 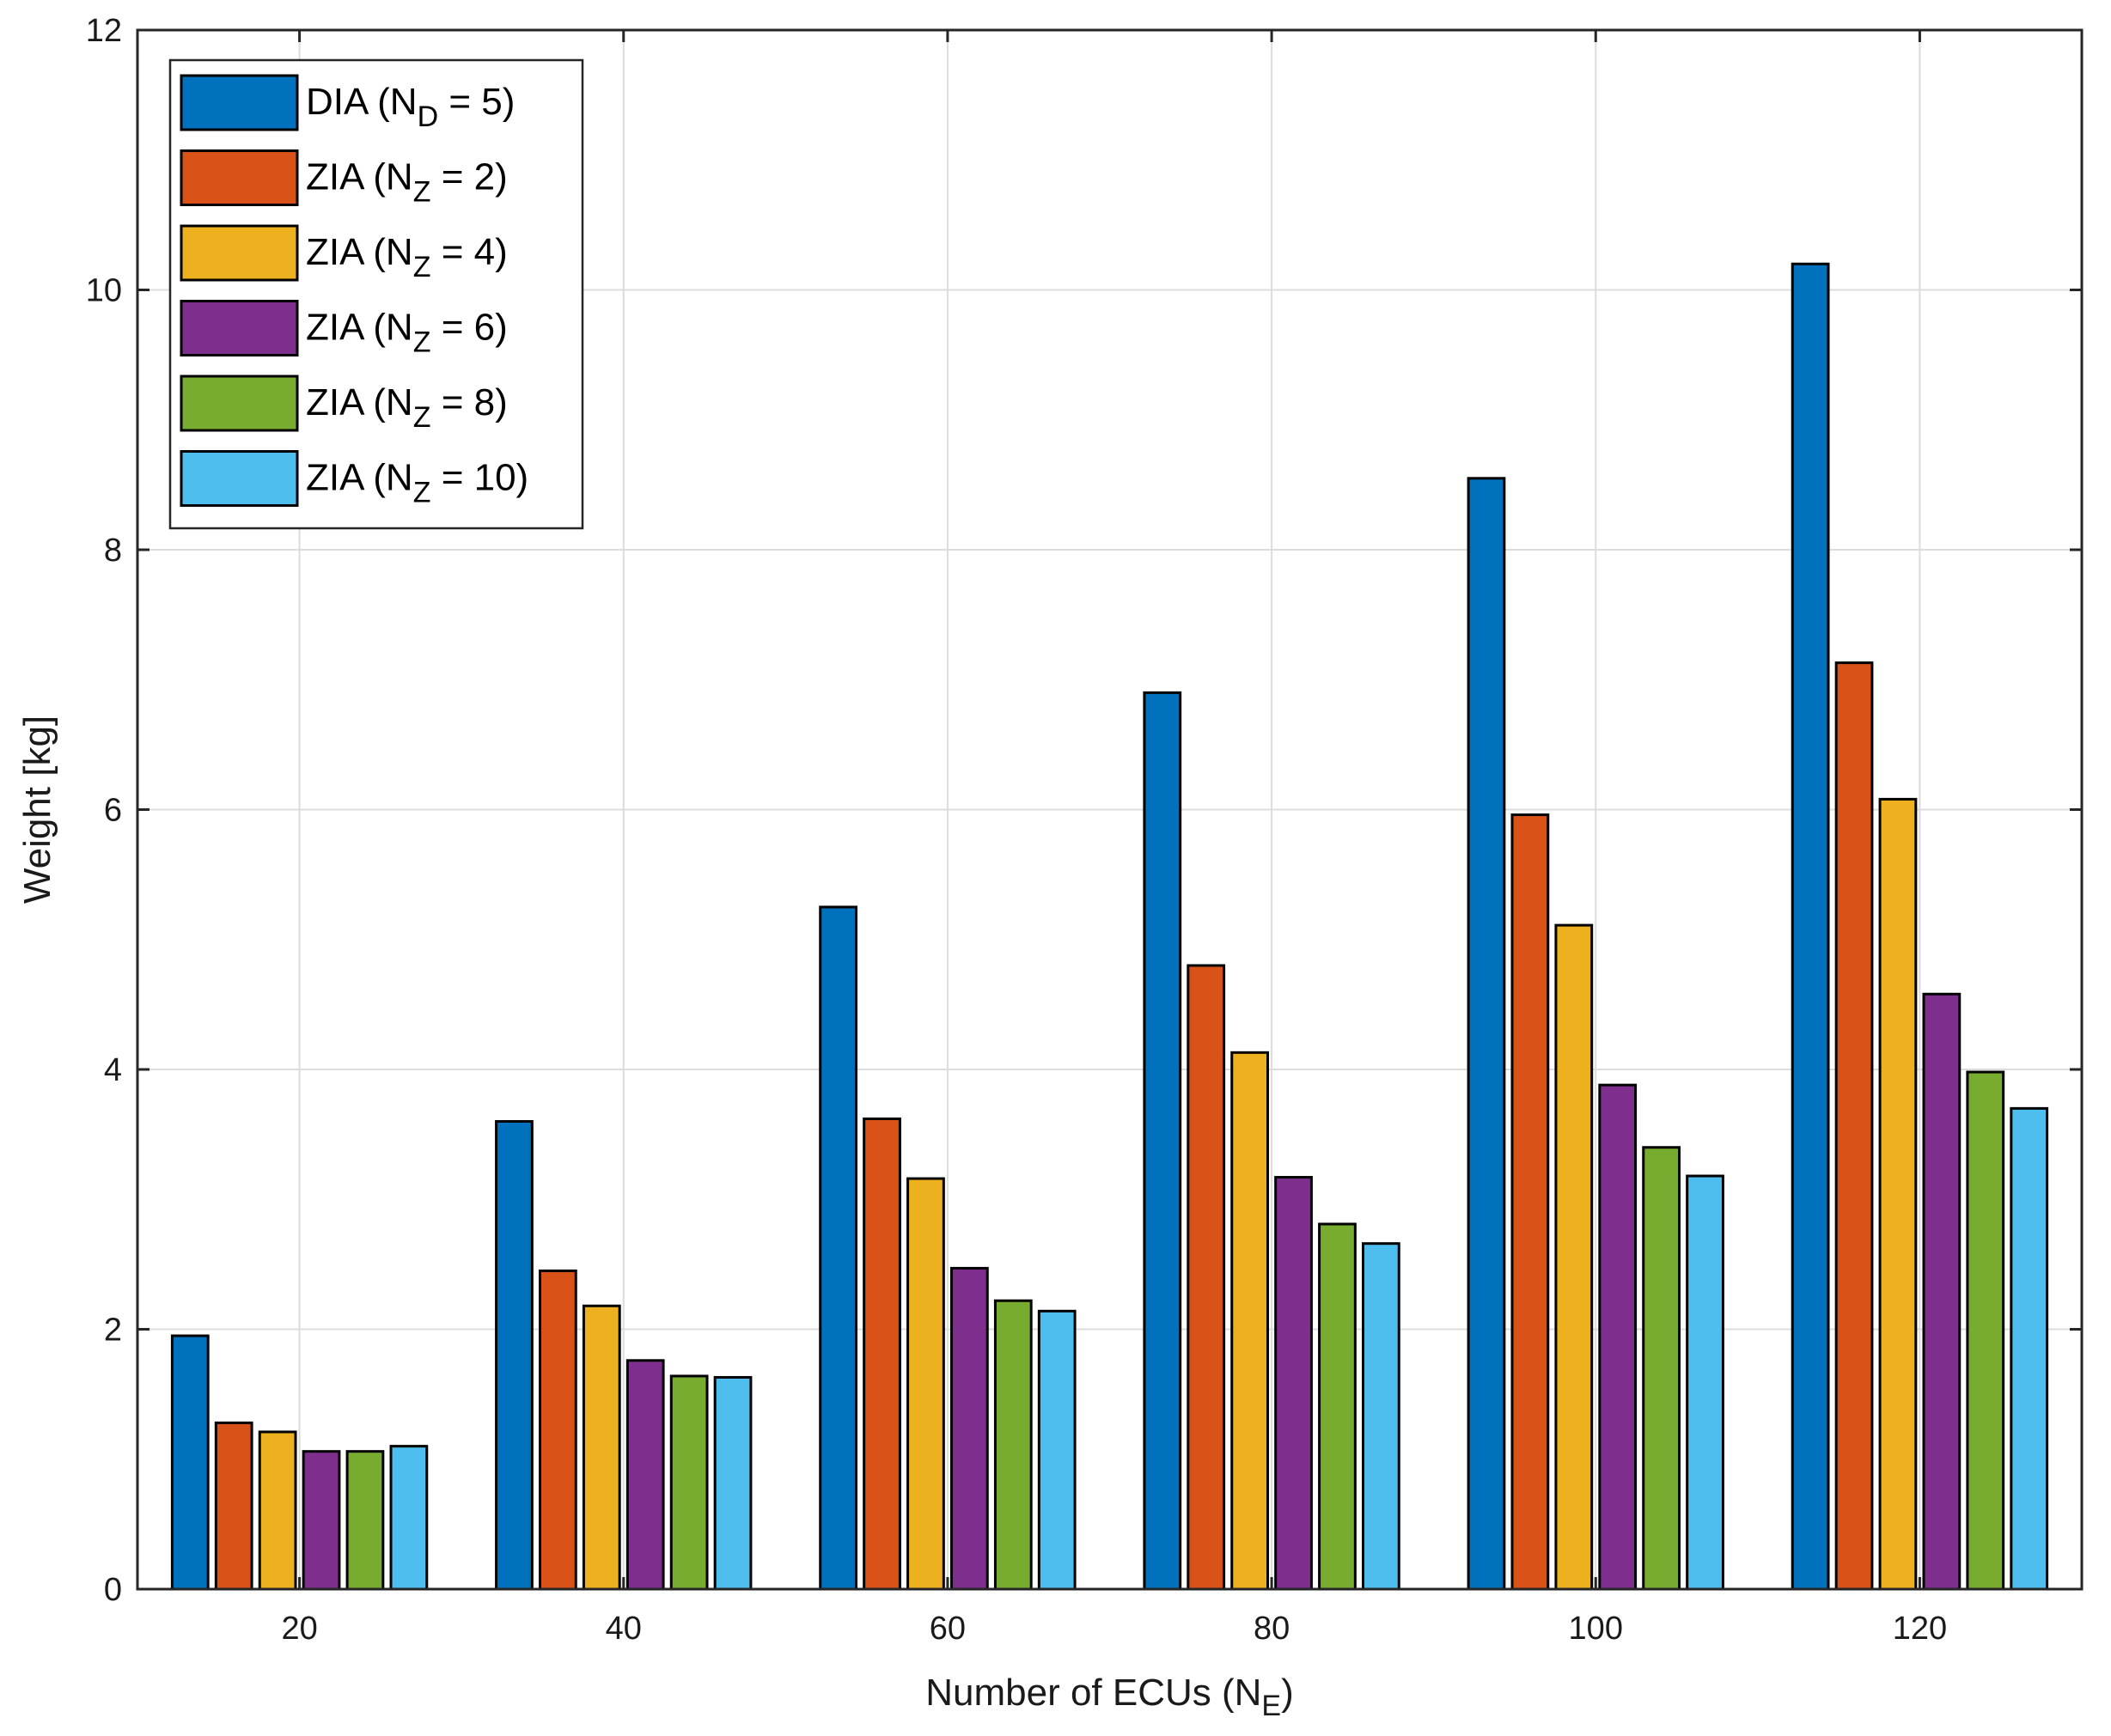 I want to click on x-axis-label-close: ), so click(x=1287, y=1693).